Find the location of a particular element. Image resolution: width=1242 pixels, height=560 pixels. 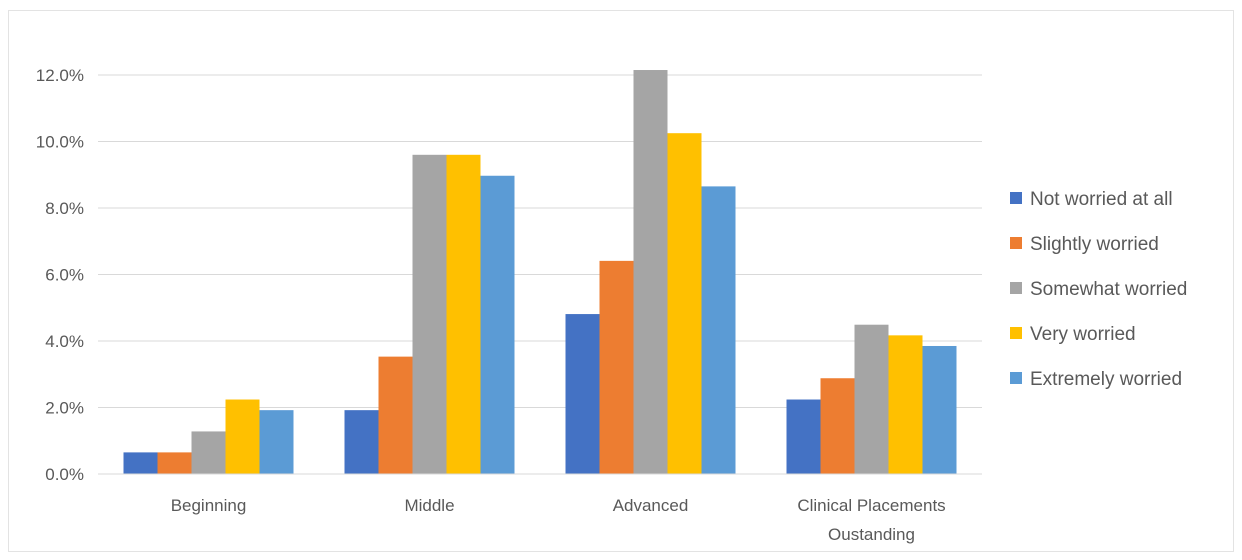

y-axis-tick-labels: 0.0% 2.0% 4.0% 6.0% 8.0% 10.0% 12.0% is located at coordinates (60, 275).